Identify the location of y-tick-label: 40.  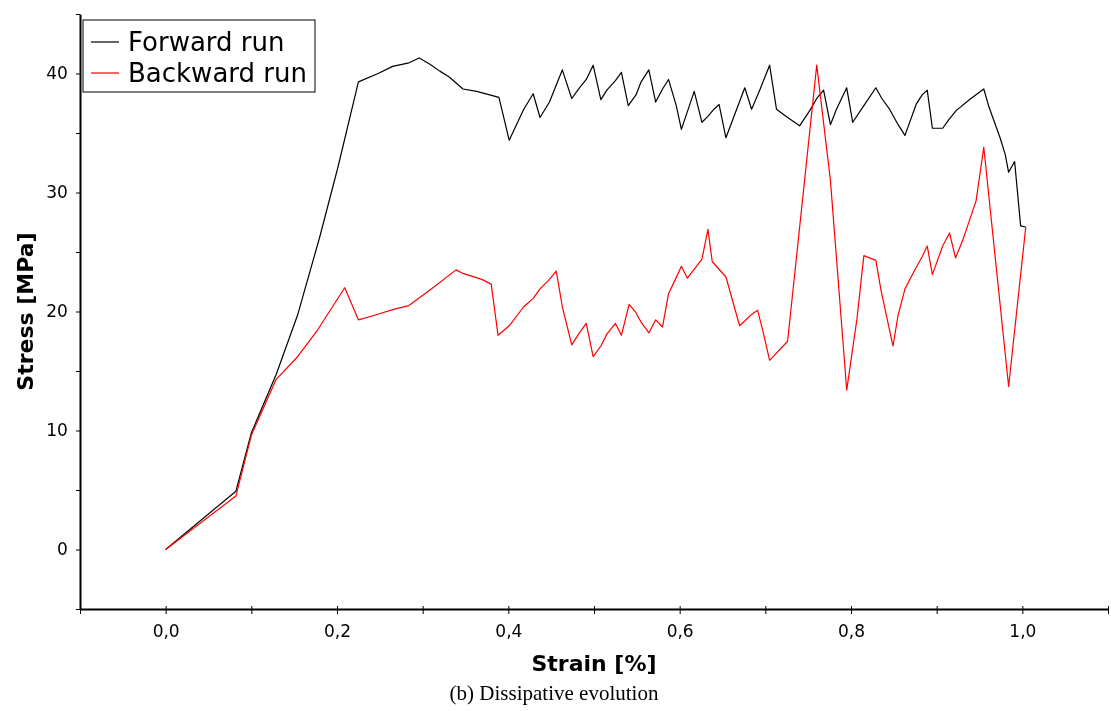
(57, 73).